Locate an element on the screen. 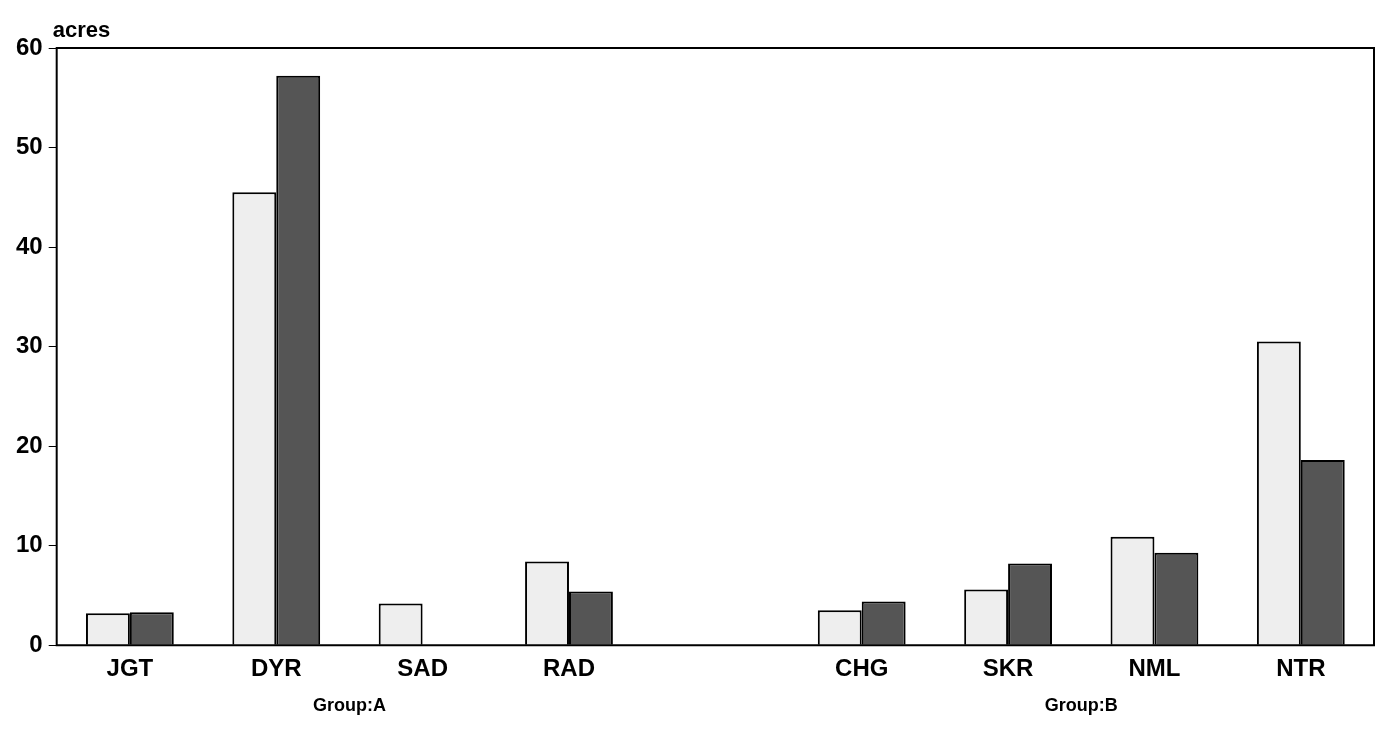 The height and width of the screenshot is (744, 1382). y-tick-label: 50 is located at coordinates (29, 146).